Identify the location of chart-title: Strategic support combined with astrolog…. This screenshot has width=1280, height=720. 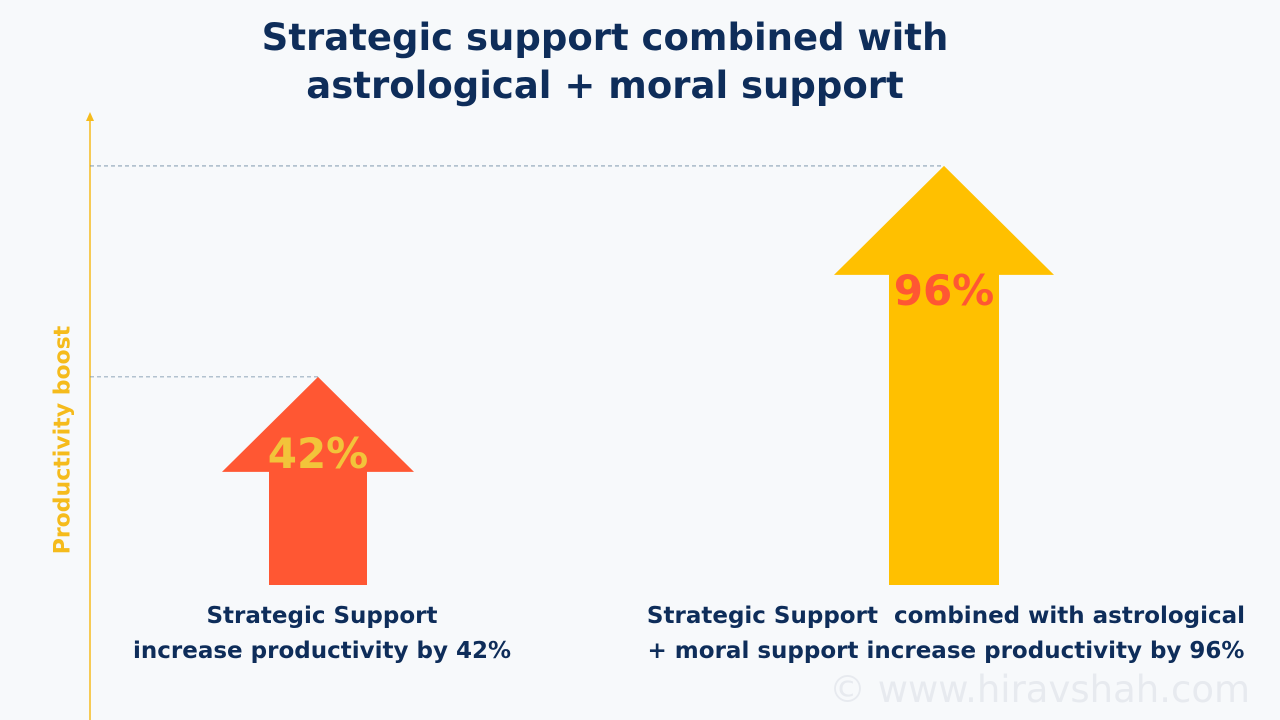
(605, 62).